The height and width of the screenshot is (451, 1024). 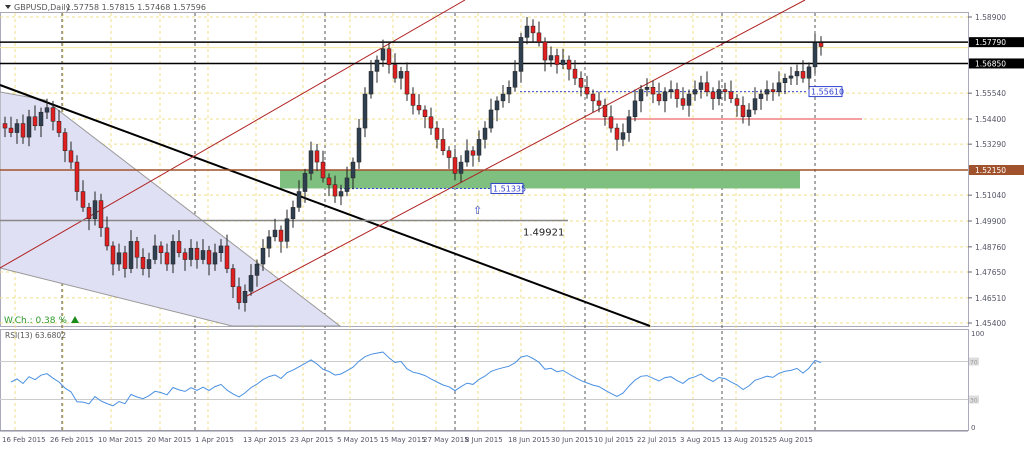 What do you see at coordinates (990, 323) in the screenshot?
I see `price-tick-label: 1.45400` at bounding box center [990, 323].